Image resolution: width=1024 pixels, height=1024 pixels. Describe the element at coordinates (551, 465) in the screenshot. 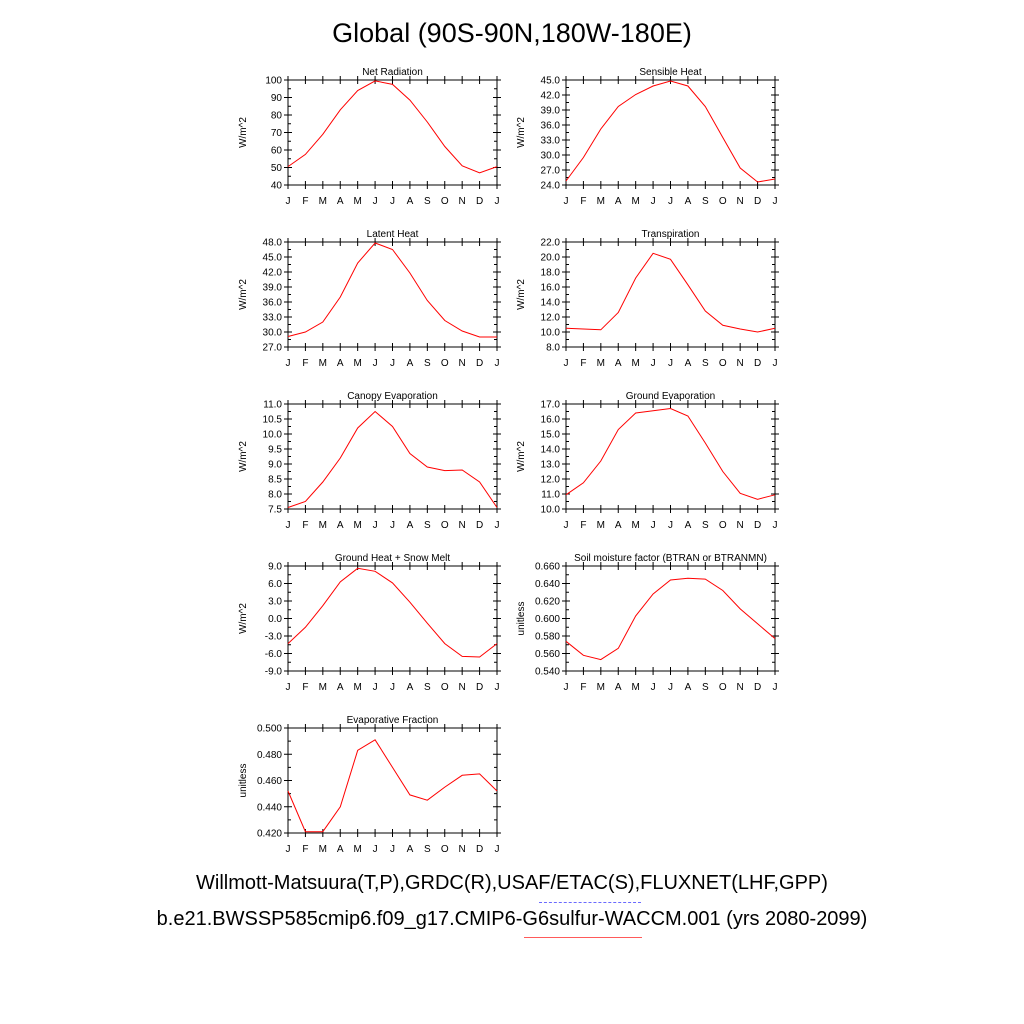

I see `y-tick-label: 13.0` at that location.